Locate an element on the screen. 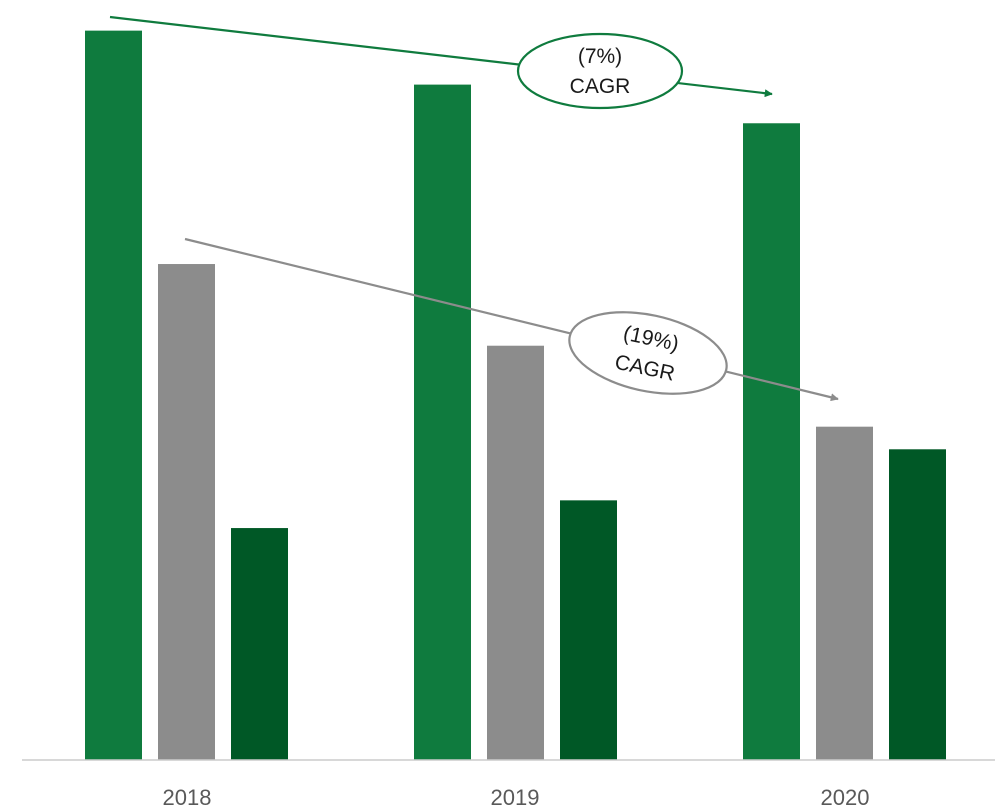  cagr-arrow-gray is located at coordinates (511, 319).